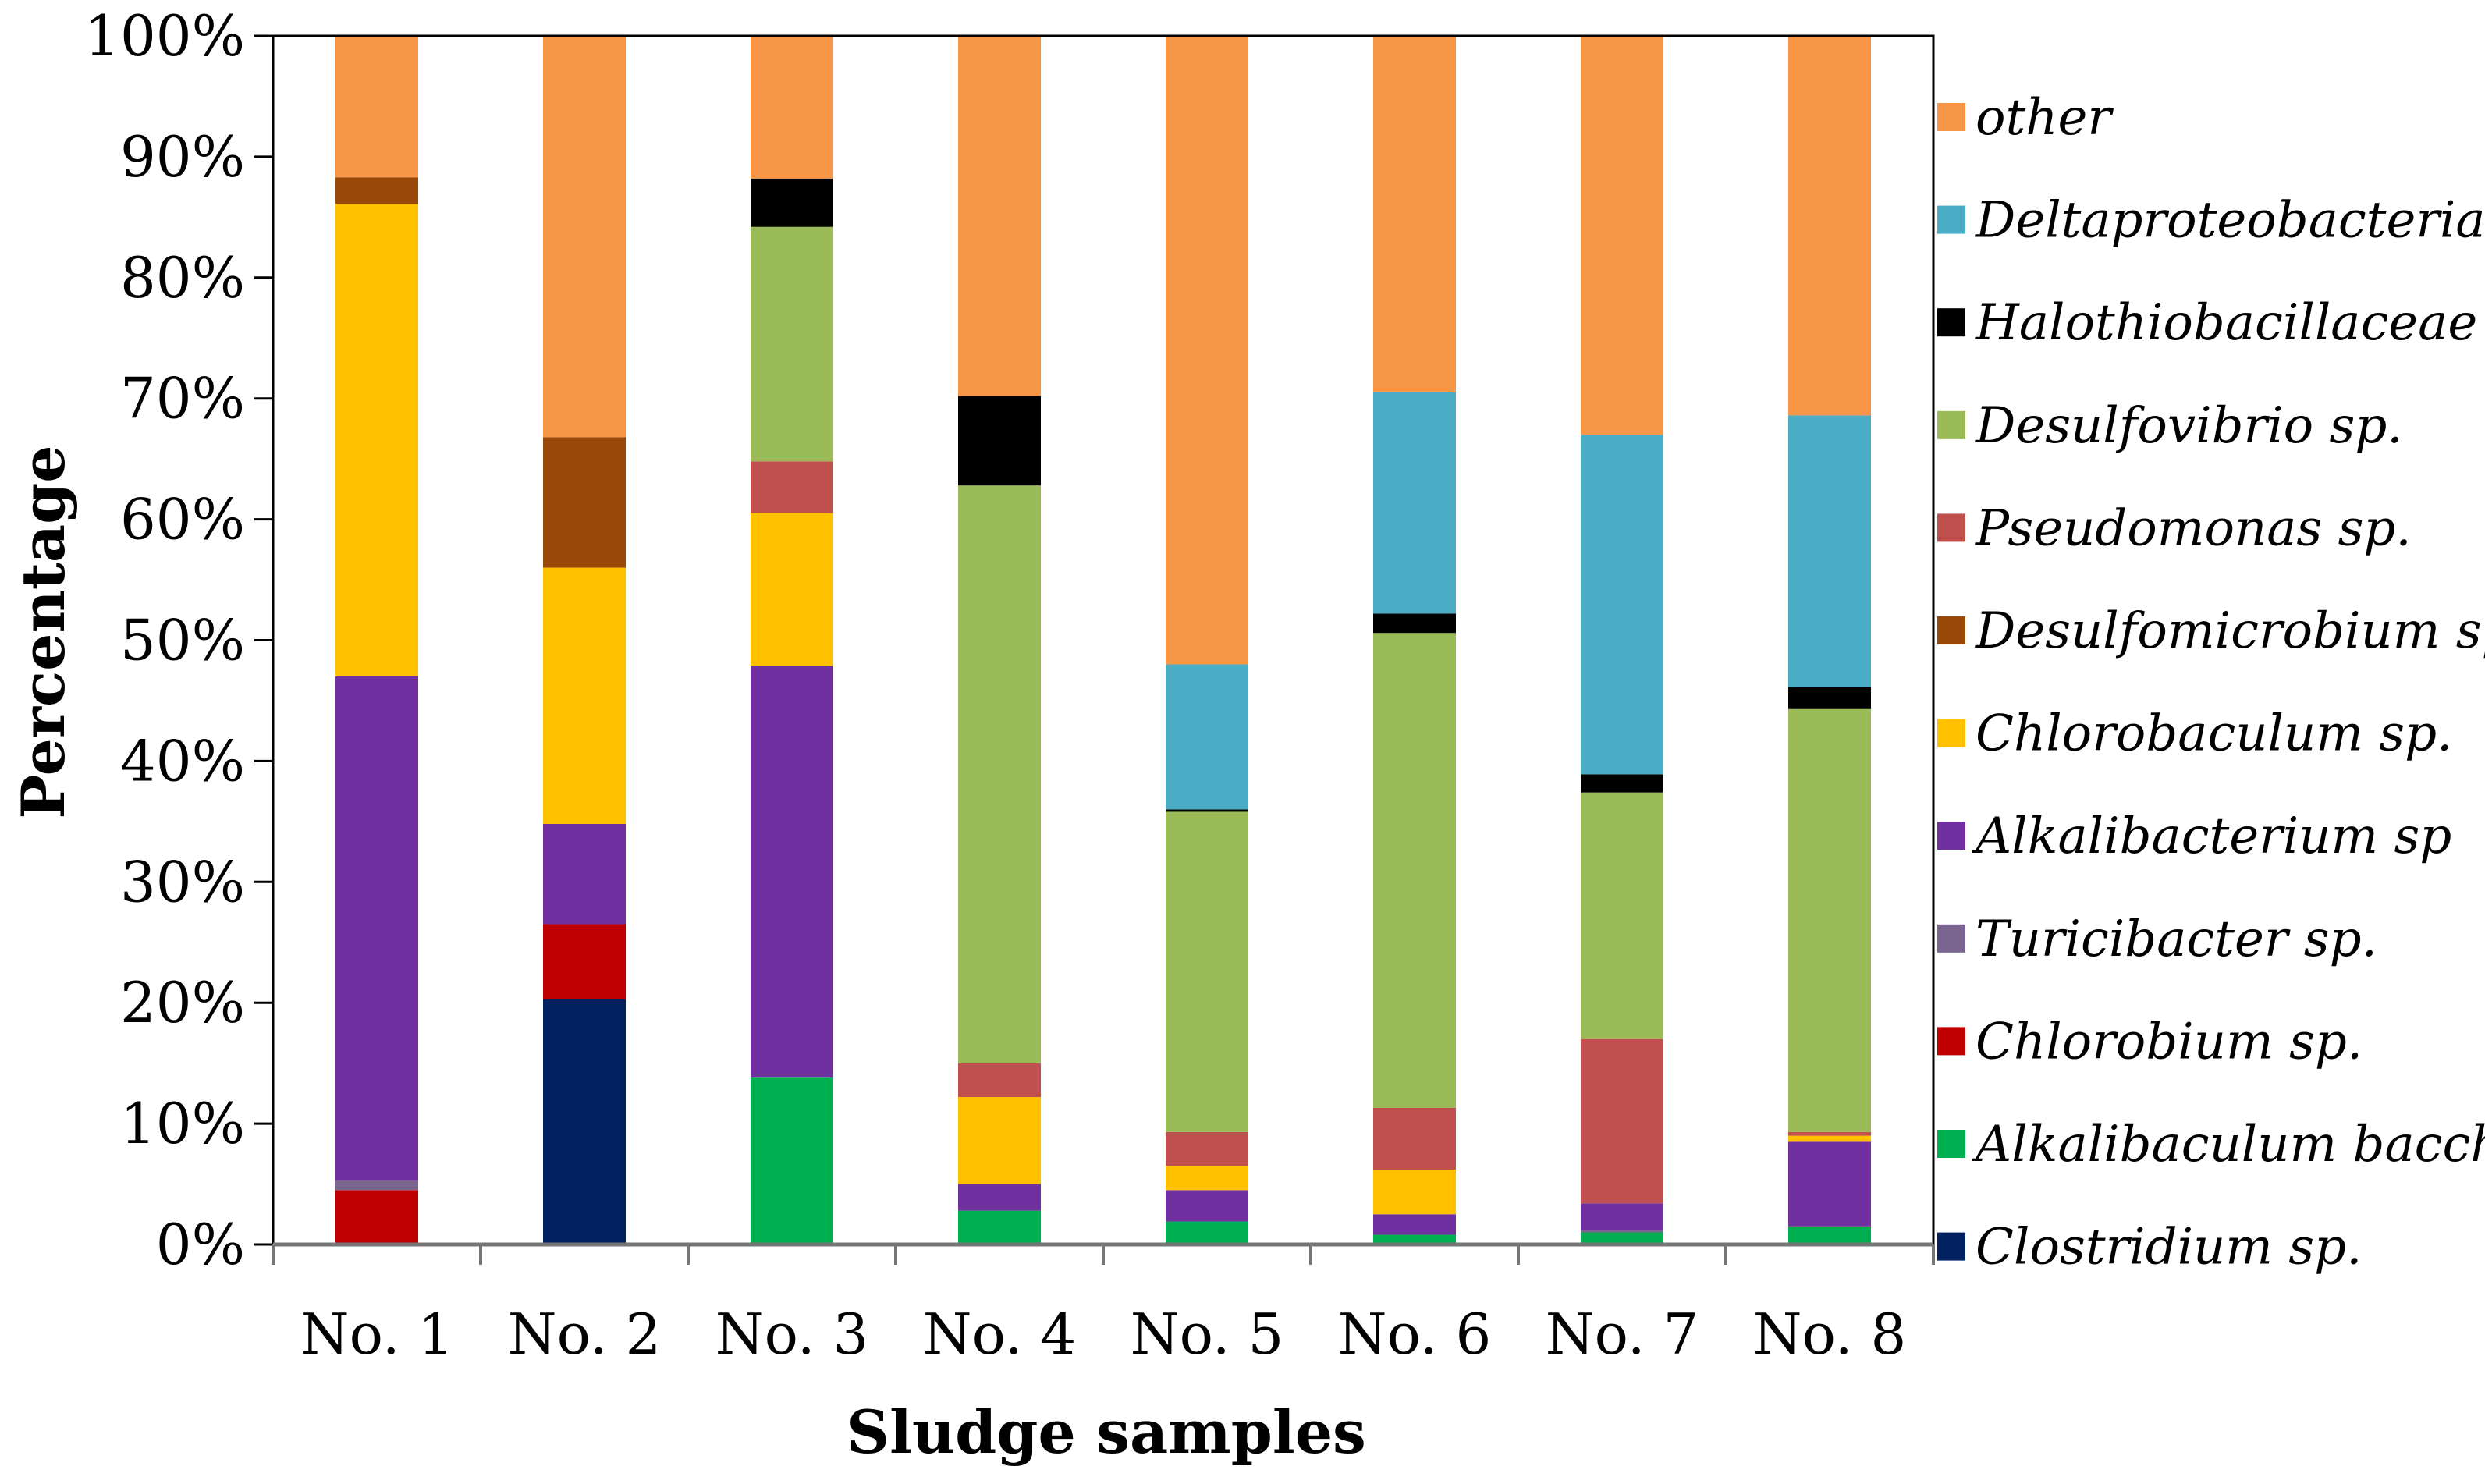 Image resolution: width=2485 pixels, height=1484 pixels. What do you see at coordinates (183, 157) in the screenshot?
I see `y-tick-label: 90%` at bounding box center [183, 157].